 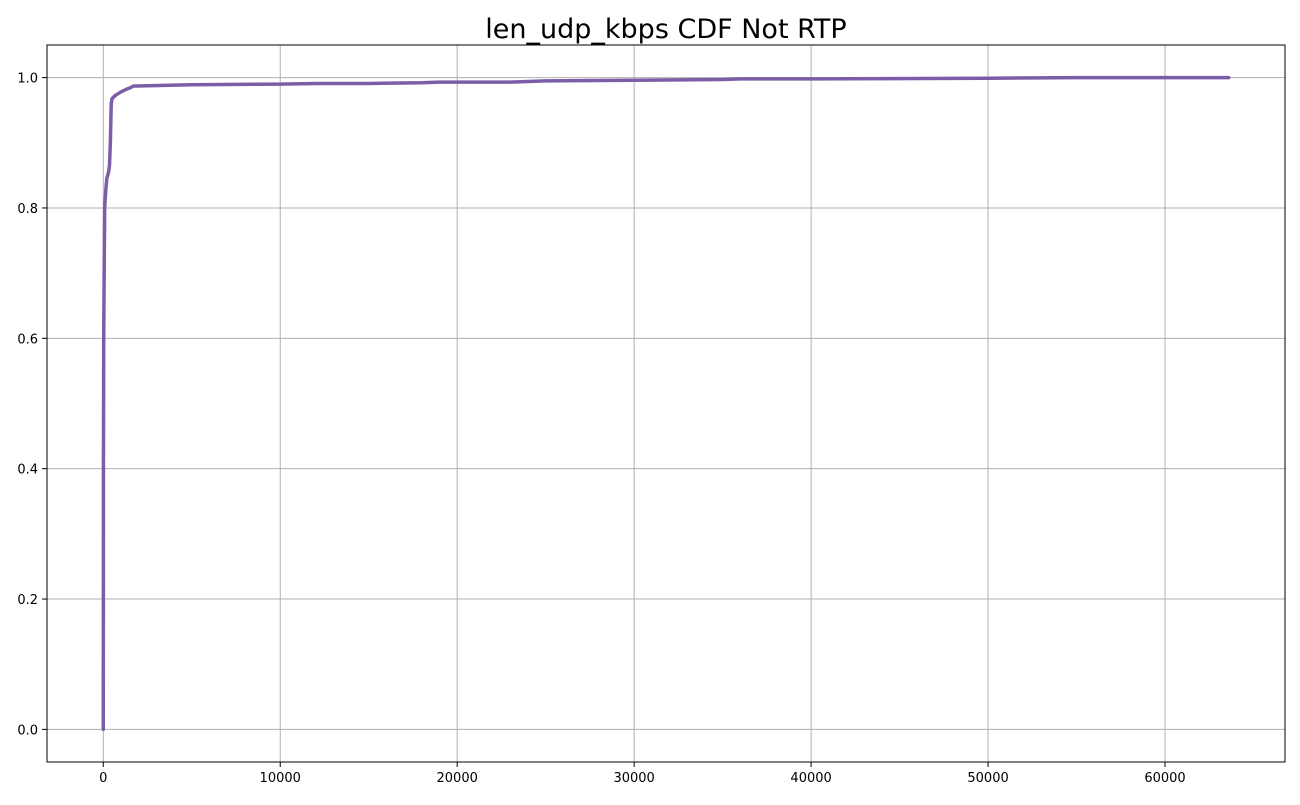 I want to click on x-tick-label: 10000, so click(x=280, y=778).